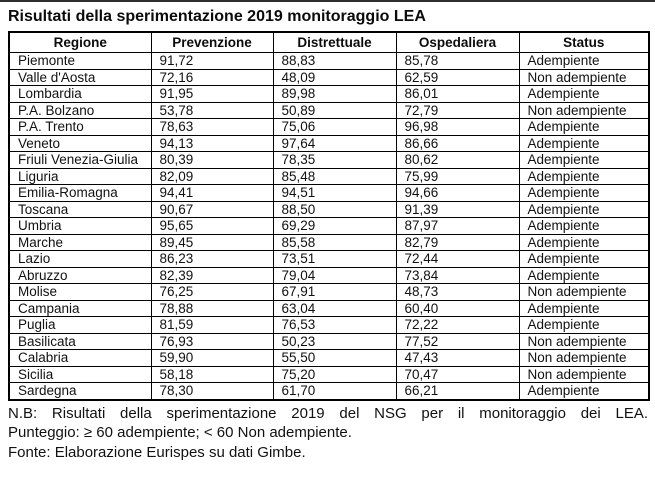 This screenshot has height=484, width=655. Describe the element at coordinates (80, 275) in the screenshot. I see `cell-regione: Abruzzo` at that location.